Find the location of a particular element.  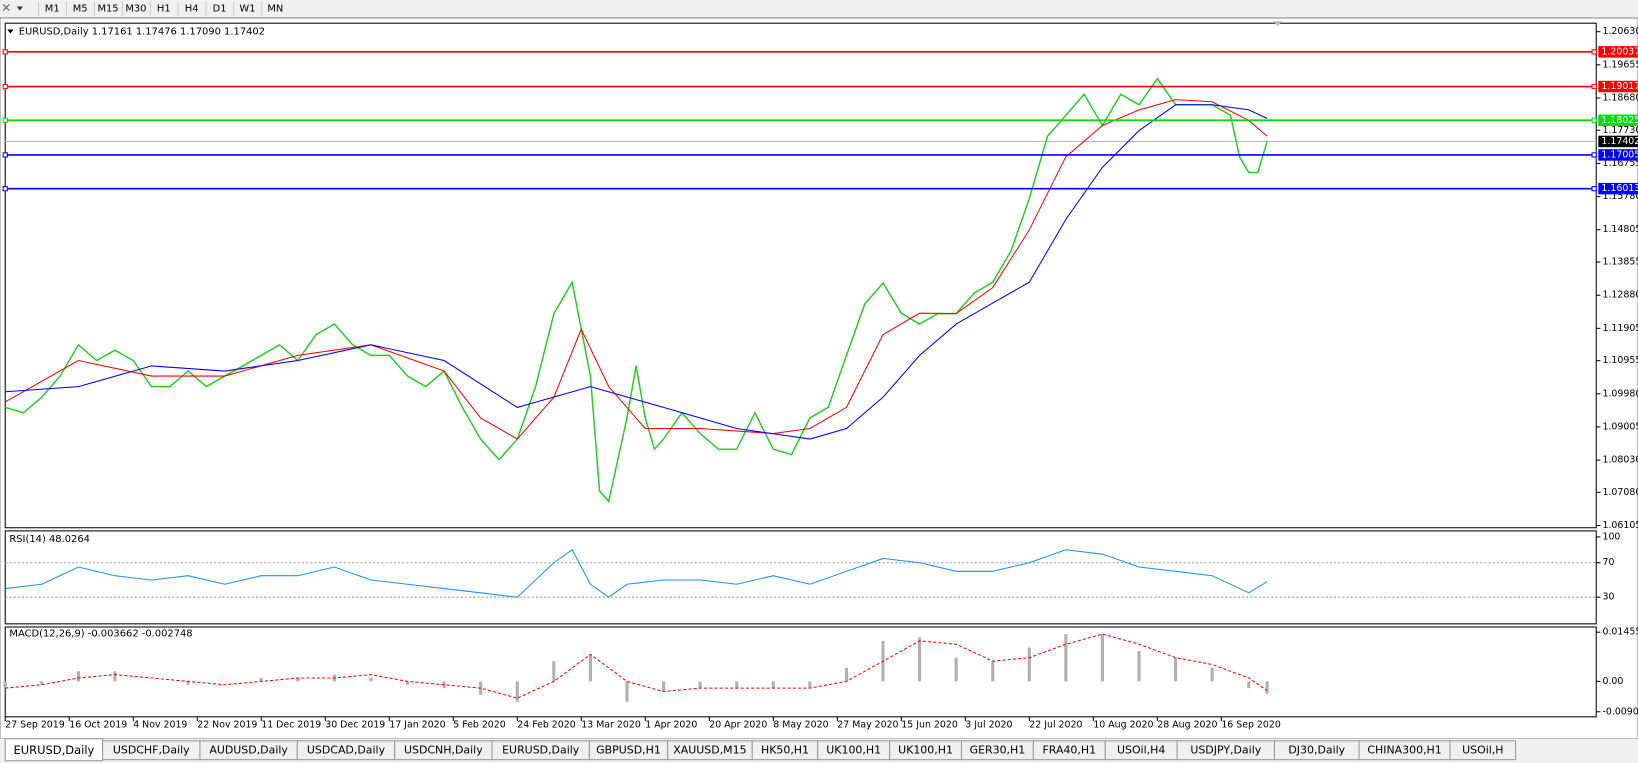

timeframe-button: H1 is located at coordinates (164, 9).